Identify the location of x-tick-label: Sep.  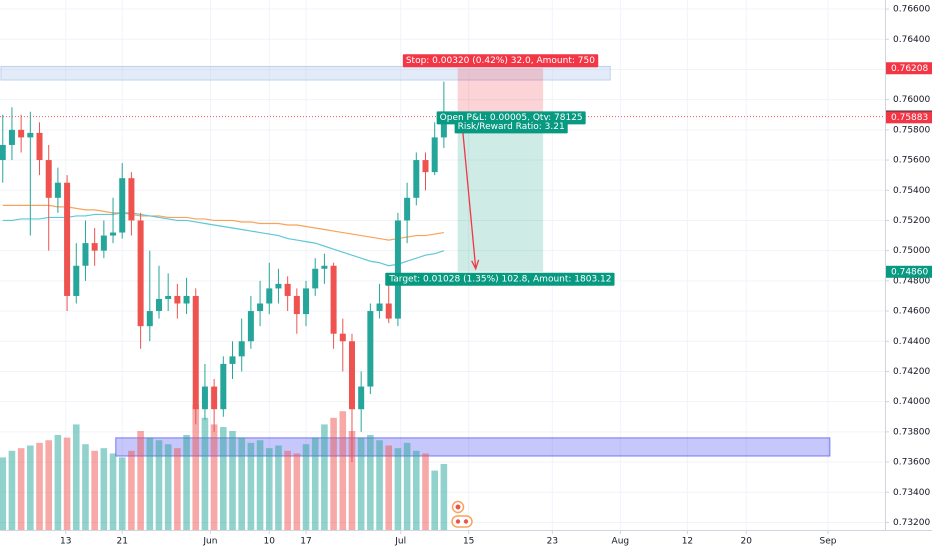
(828, 542).